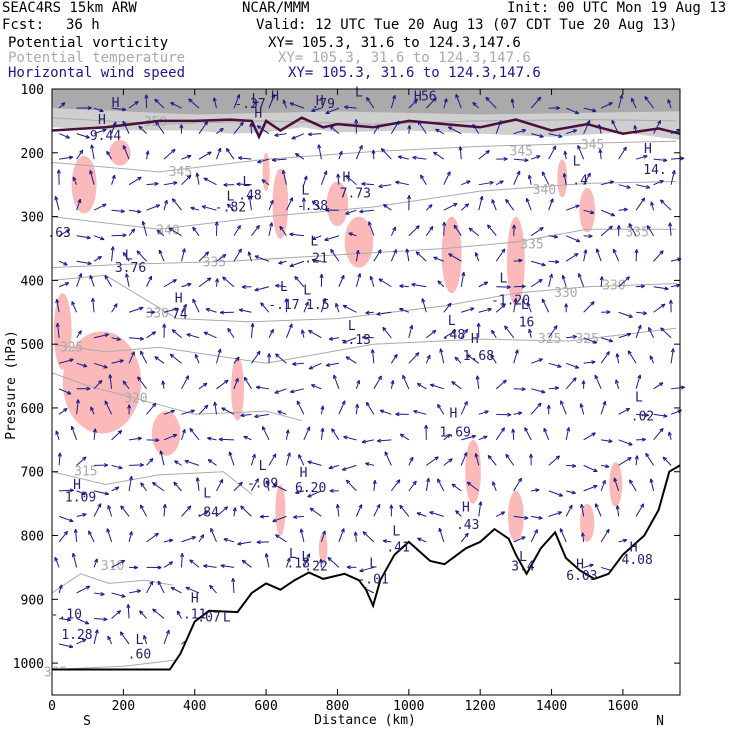  I want to click on forecast-hour: 36 h, so click(83, 25).